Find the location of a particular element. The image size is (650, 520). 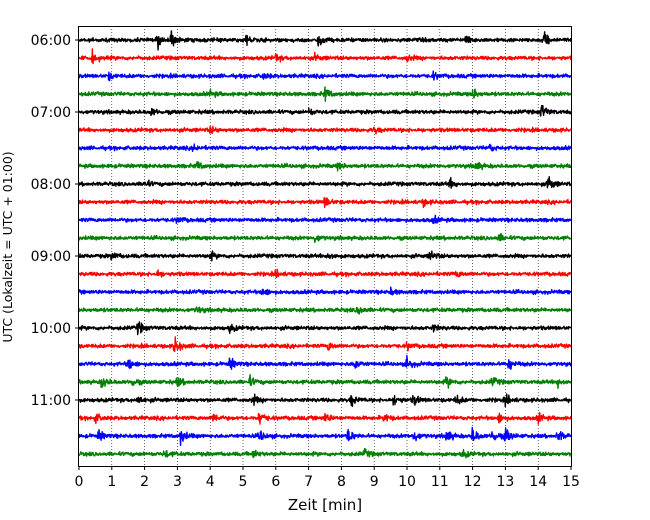

y-tick-label: 11:00 is located at coordinates (51, 401).